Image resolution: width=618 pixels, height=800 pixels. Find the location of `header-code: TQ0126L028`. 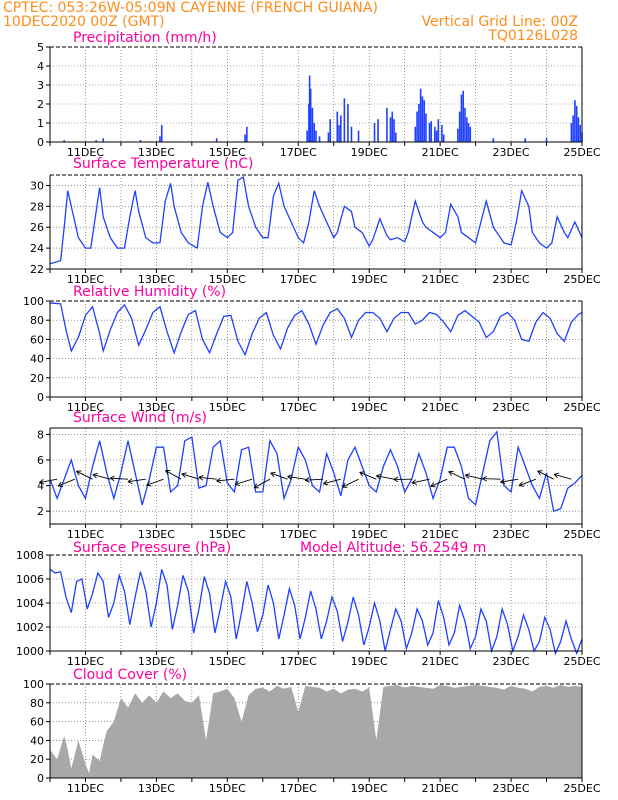

header-code: TQ0126L028 is located at coordinates (532, 36).